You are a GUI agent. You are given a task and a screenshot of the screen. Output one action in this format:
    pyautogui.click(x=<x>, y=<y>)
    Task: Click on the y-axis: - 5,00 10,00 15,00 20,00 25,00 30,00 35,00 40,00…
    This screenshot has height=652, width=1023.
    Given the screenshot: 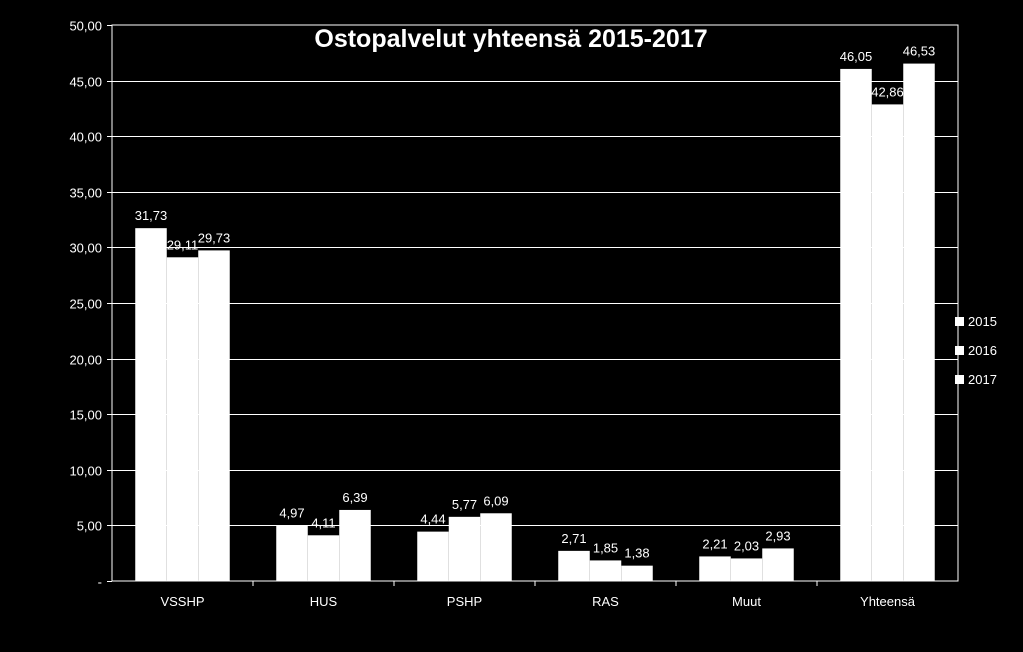 What is the action you would take?
    pyautogui.click(x=90, y=304)
    